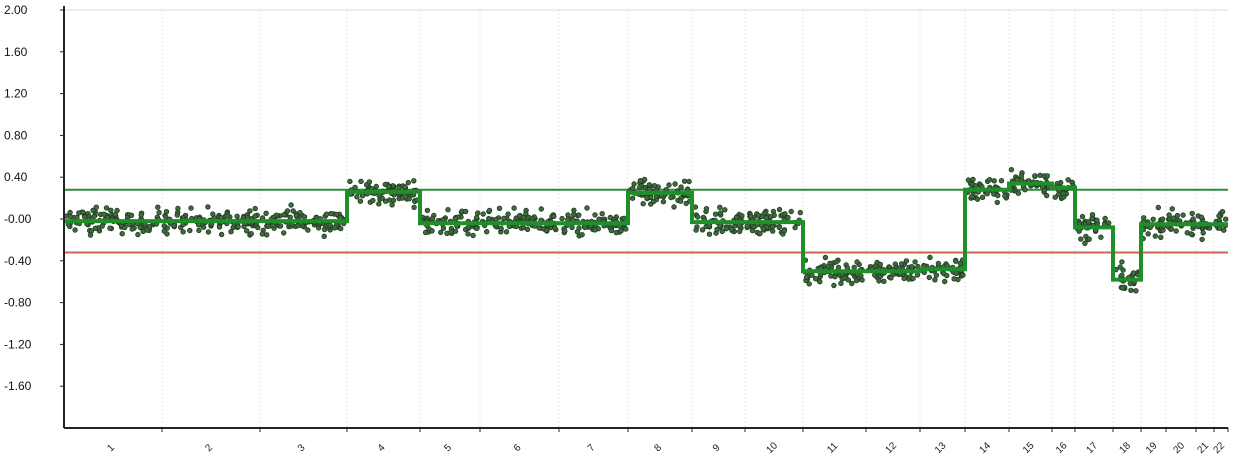  Describe the element at coordinates (1092, 448) in the screenshot. I see `x-tick-label: 17` at that location.